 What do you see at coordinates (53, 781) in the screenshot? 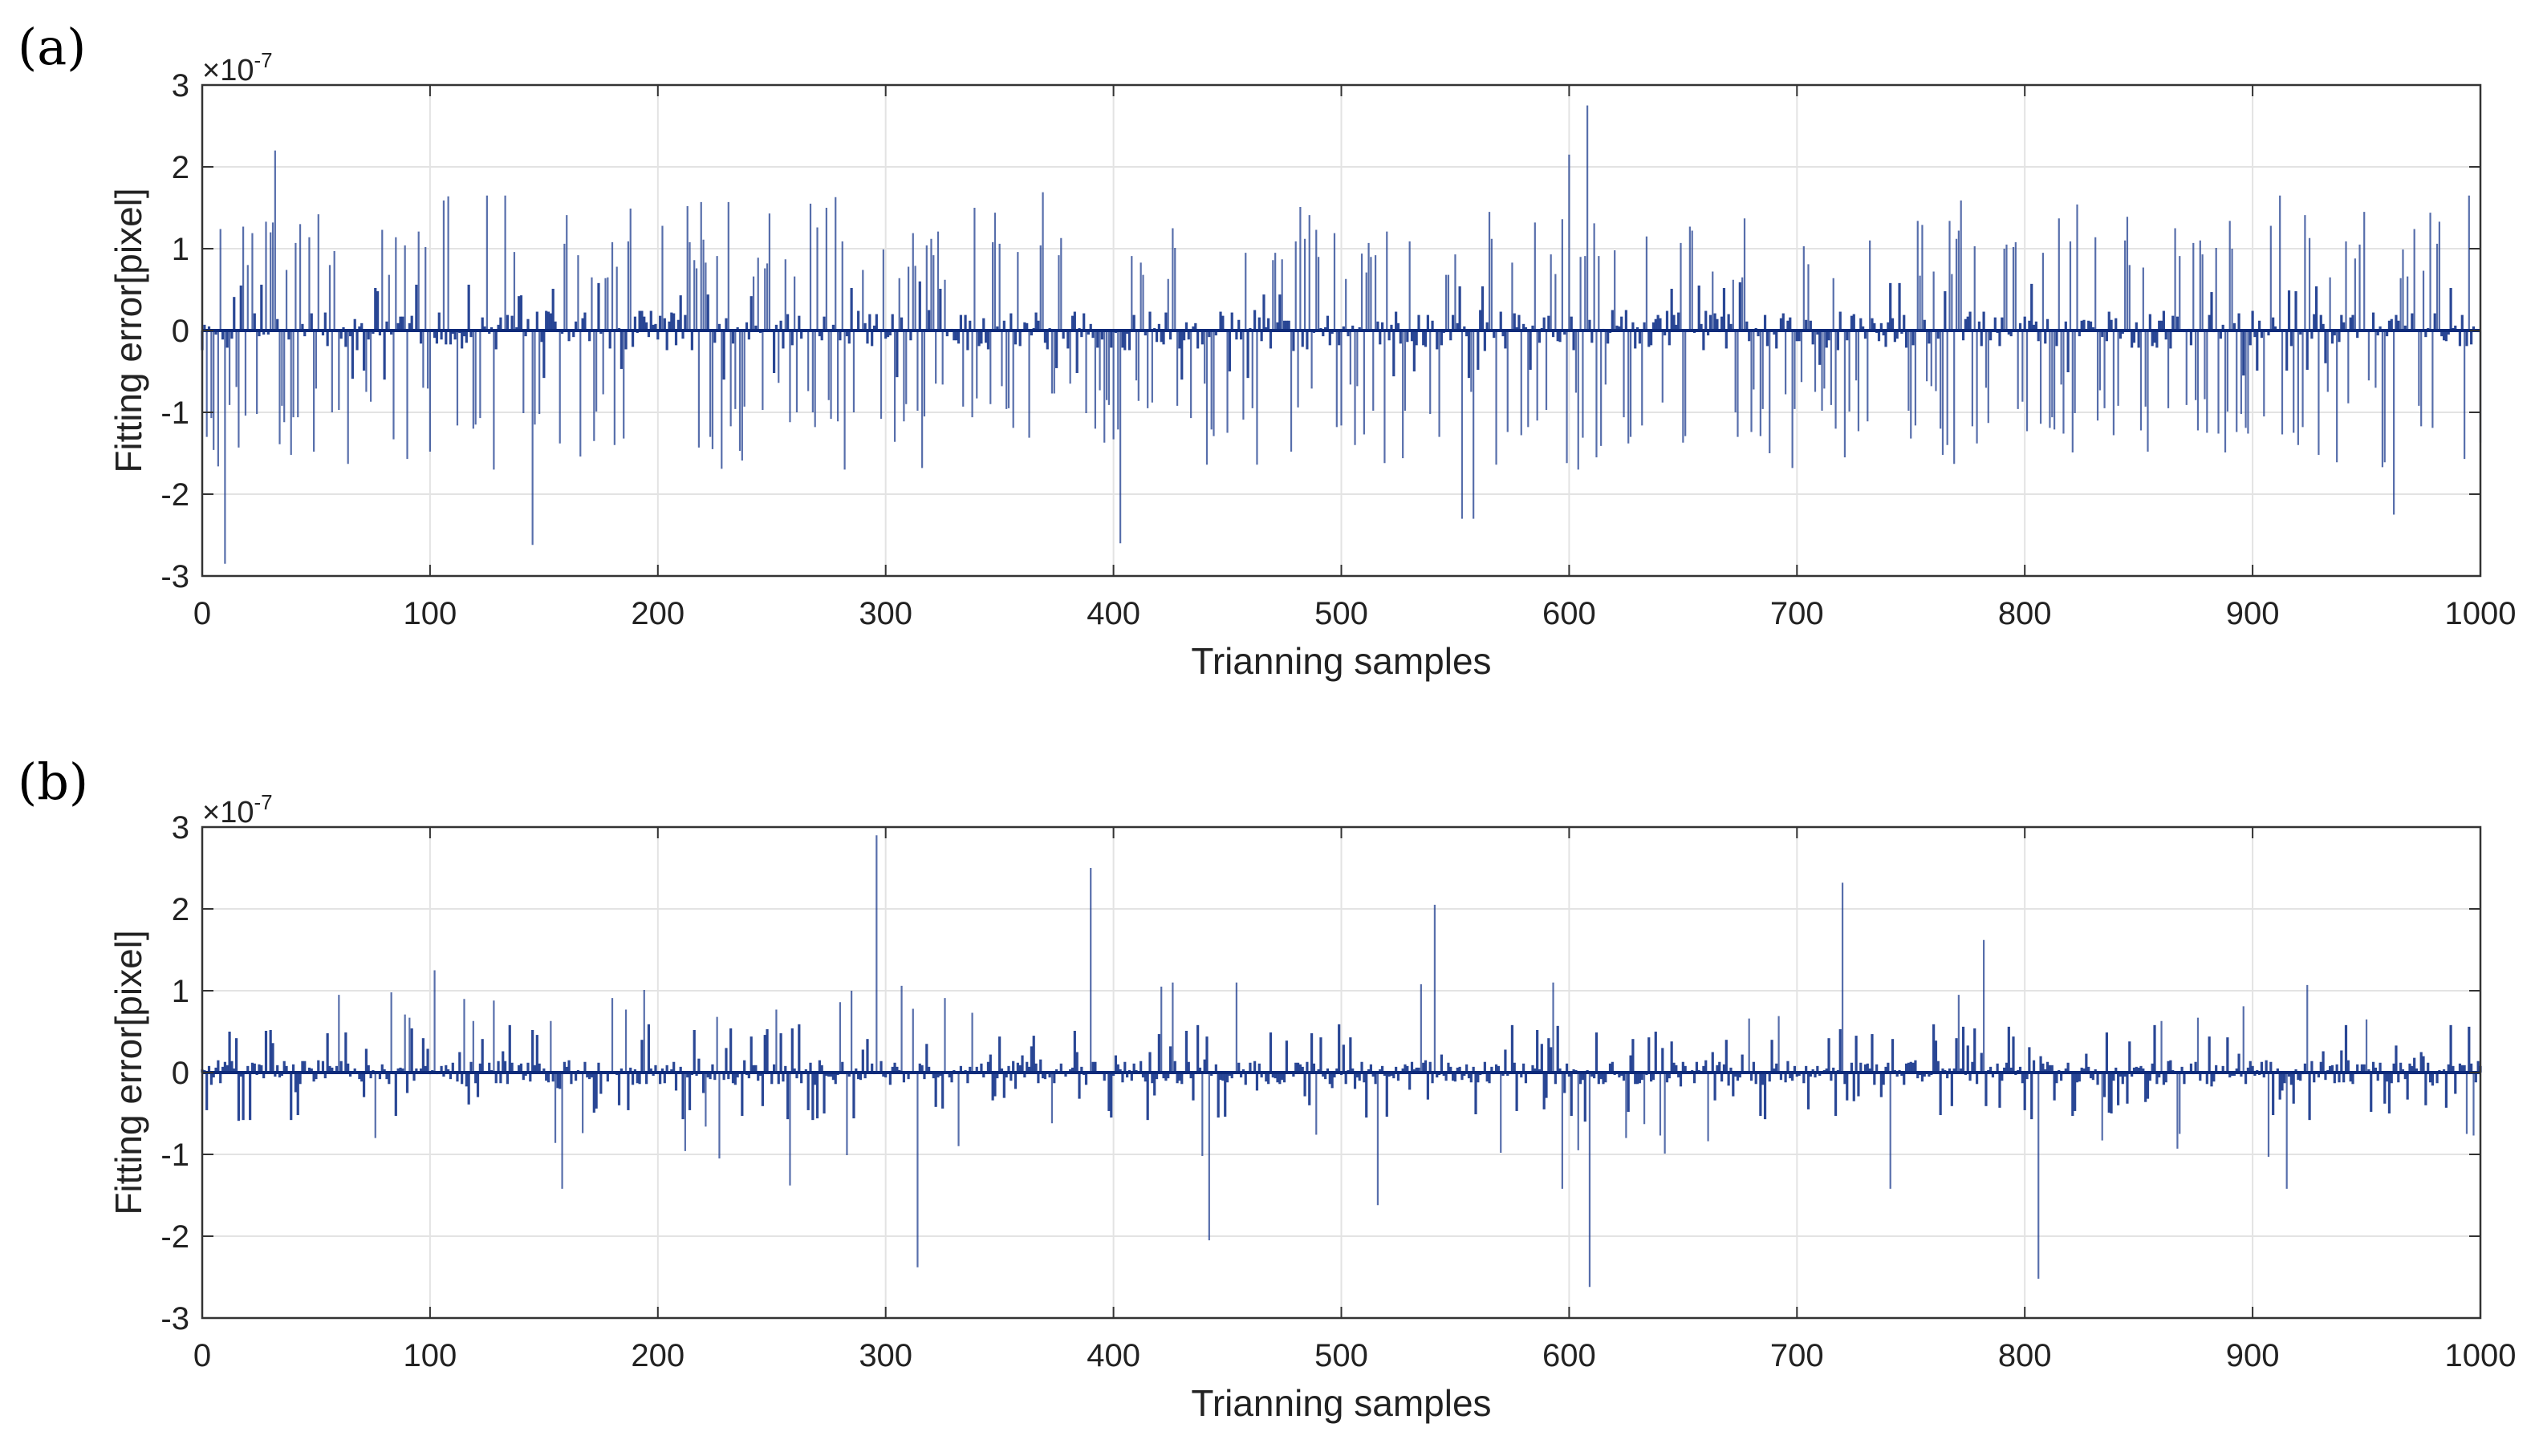
I see `panel-label: (b)` at bounding box center [53, 781].